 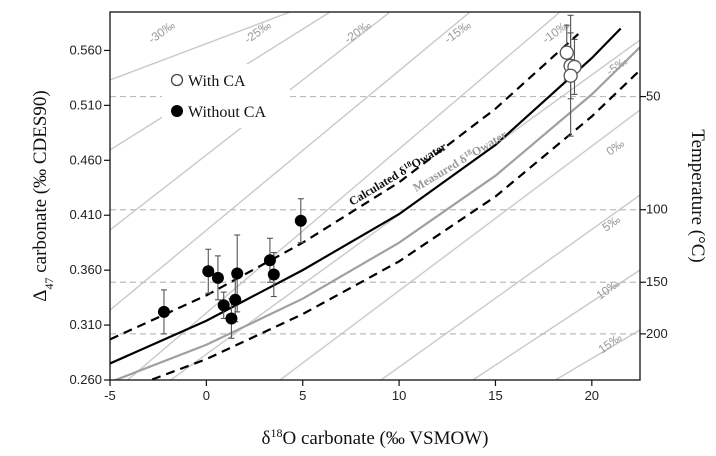 What do you see at coordinates (85, 214) in the screenshot?
I see `y-tick-label-3: 0.410` at bounding box center [85, 214].